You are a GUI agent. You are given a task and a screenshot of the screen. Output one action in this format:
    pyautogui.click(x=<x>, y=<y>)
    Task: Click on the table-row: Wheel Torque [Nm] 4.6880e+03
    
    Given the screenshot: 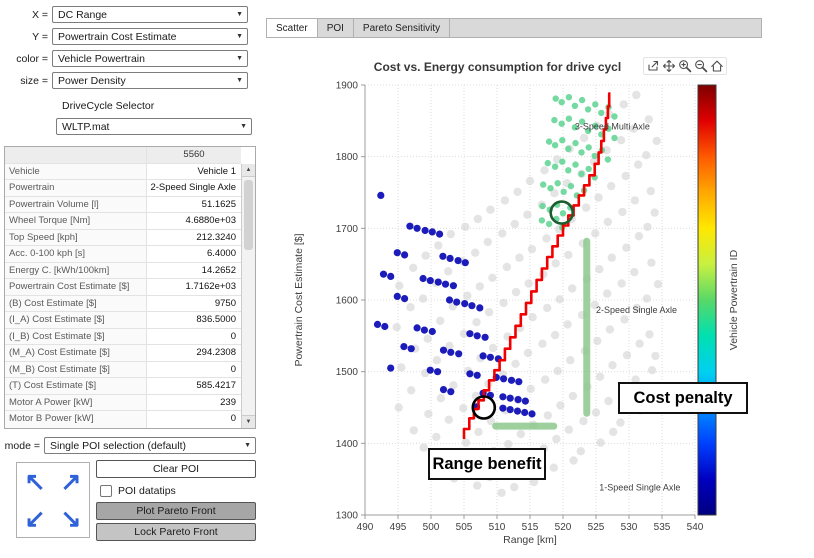 What is the action you would take?
    pyautogui.click(x=123, y=221)
    